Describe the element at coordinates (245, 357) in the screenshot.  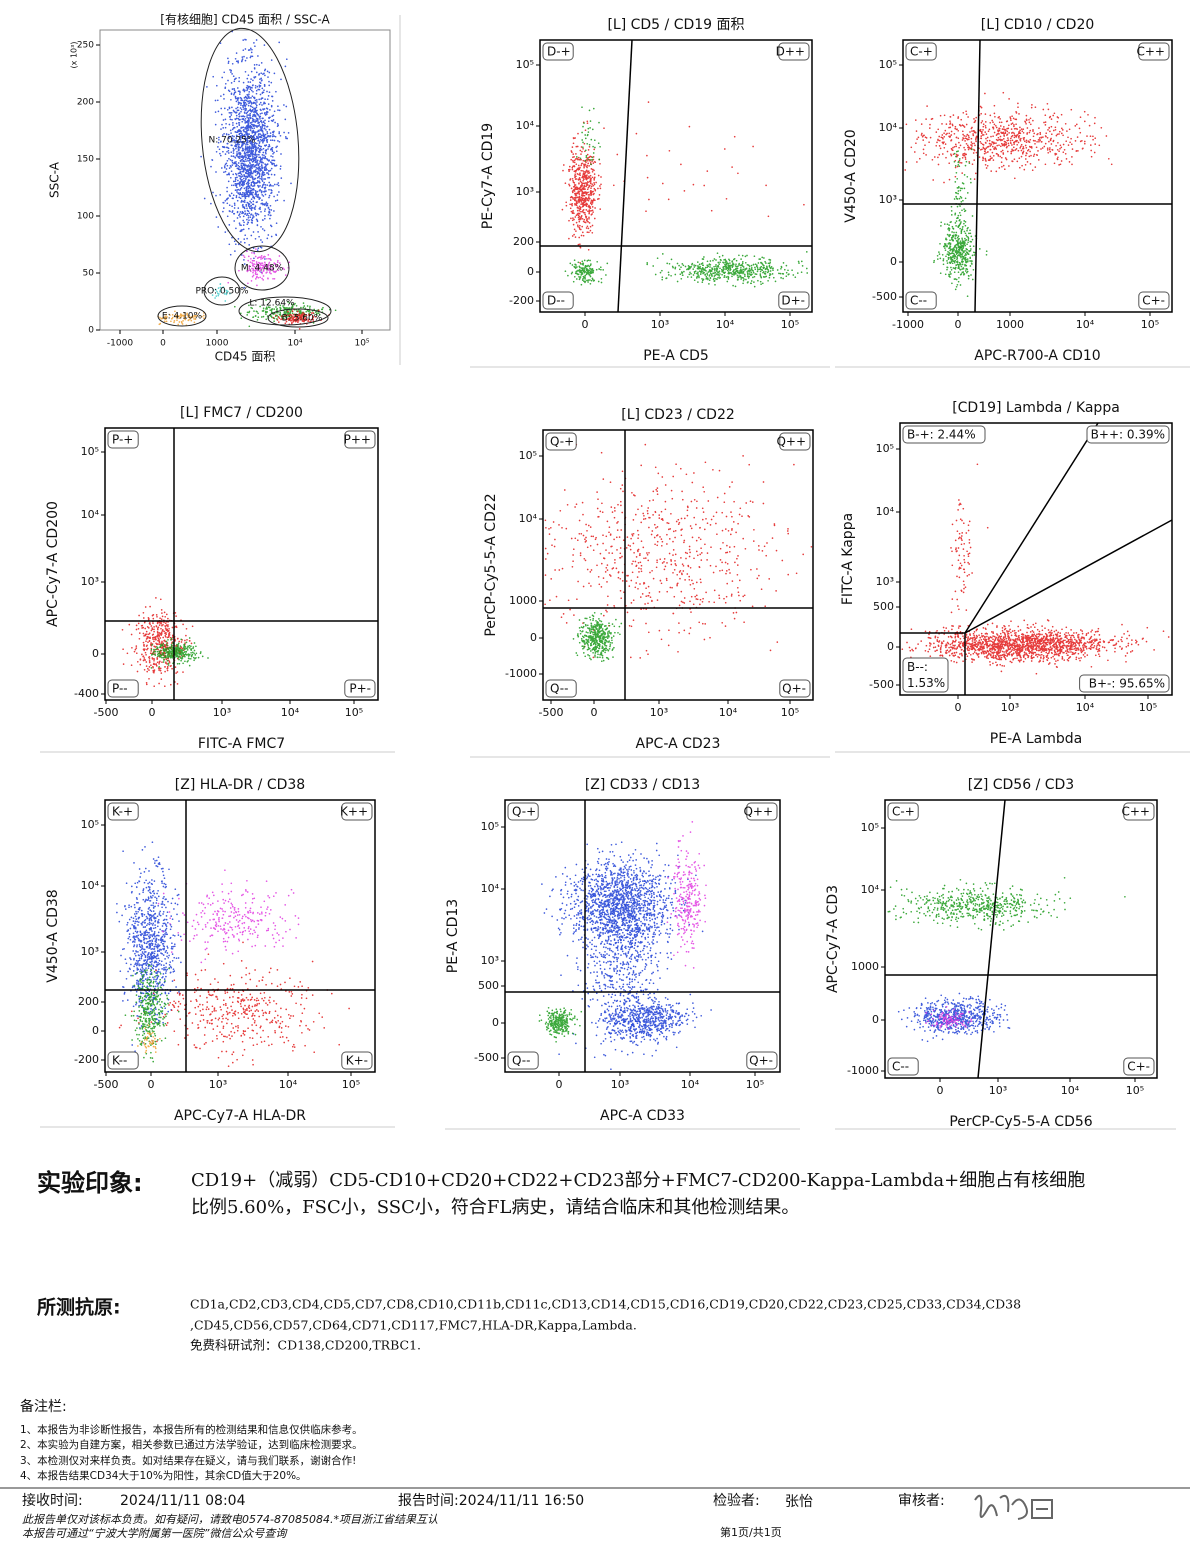
I see `x-axis-label: CD45 面积` at that location.